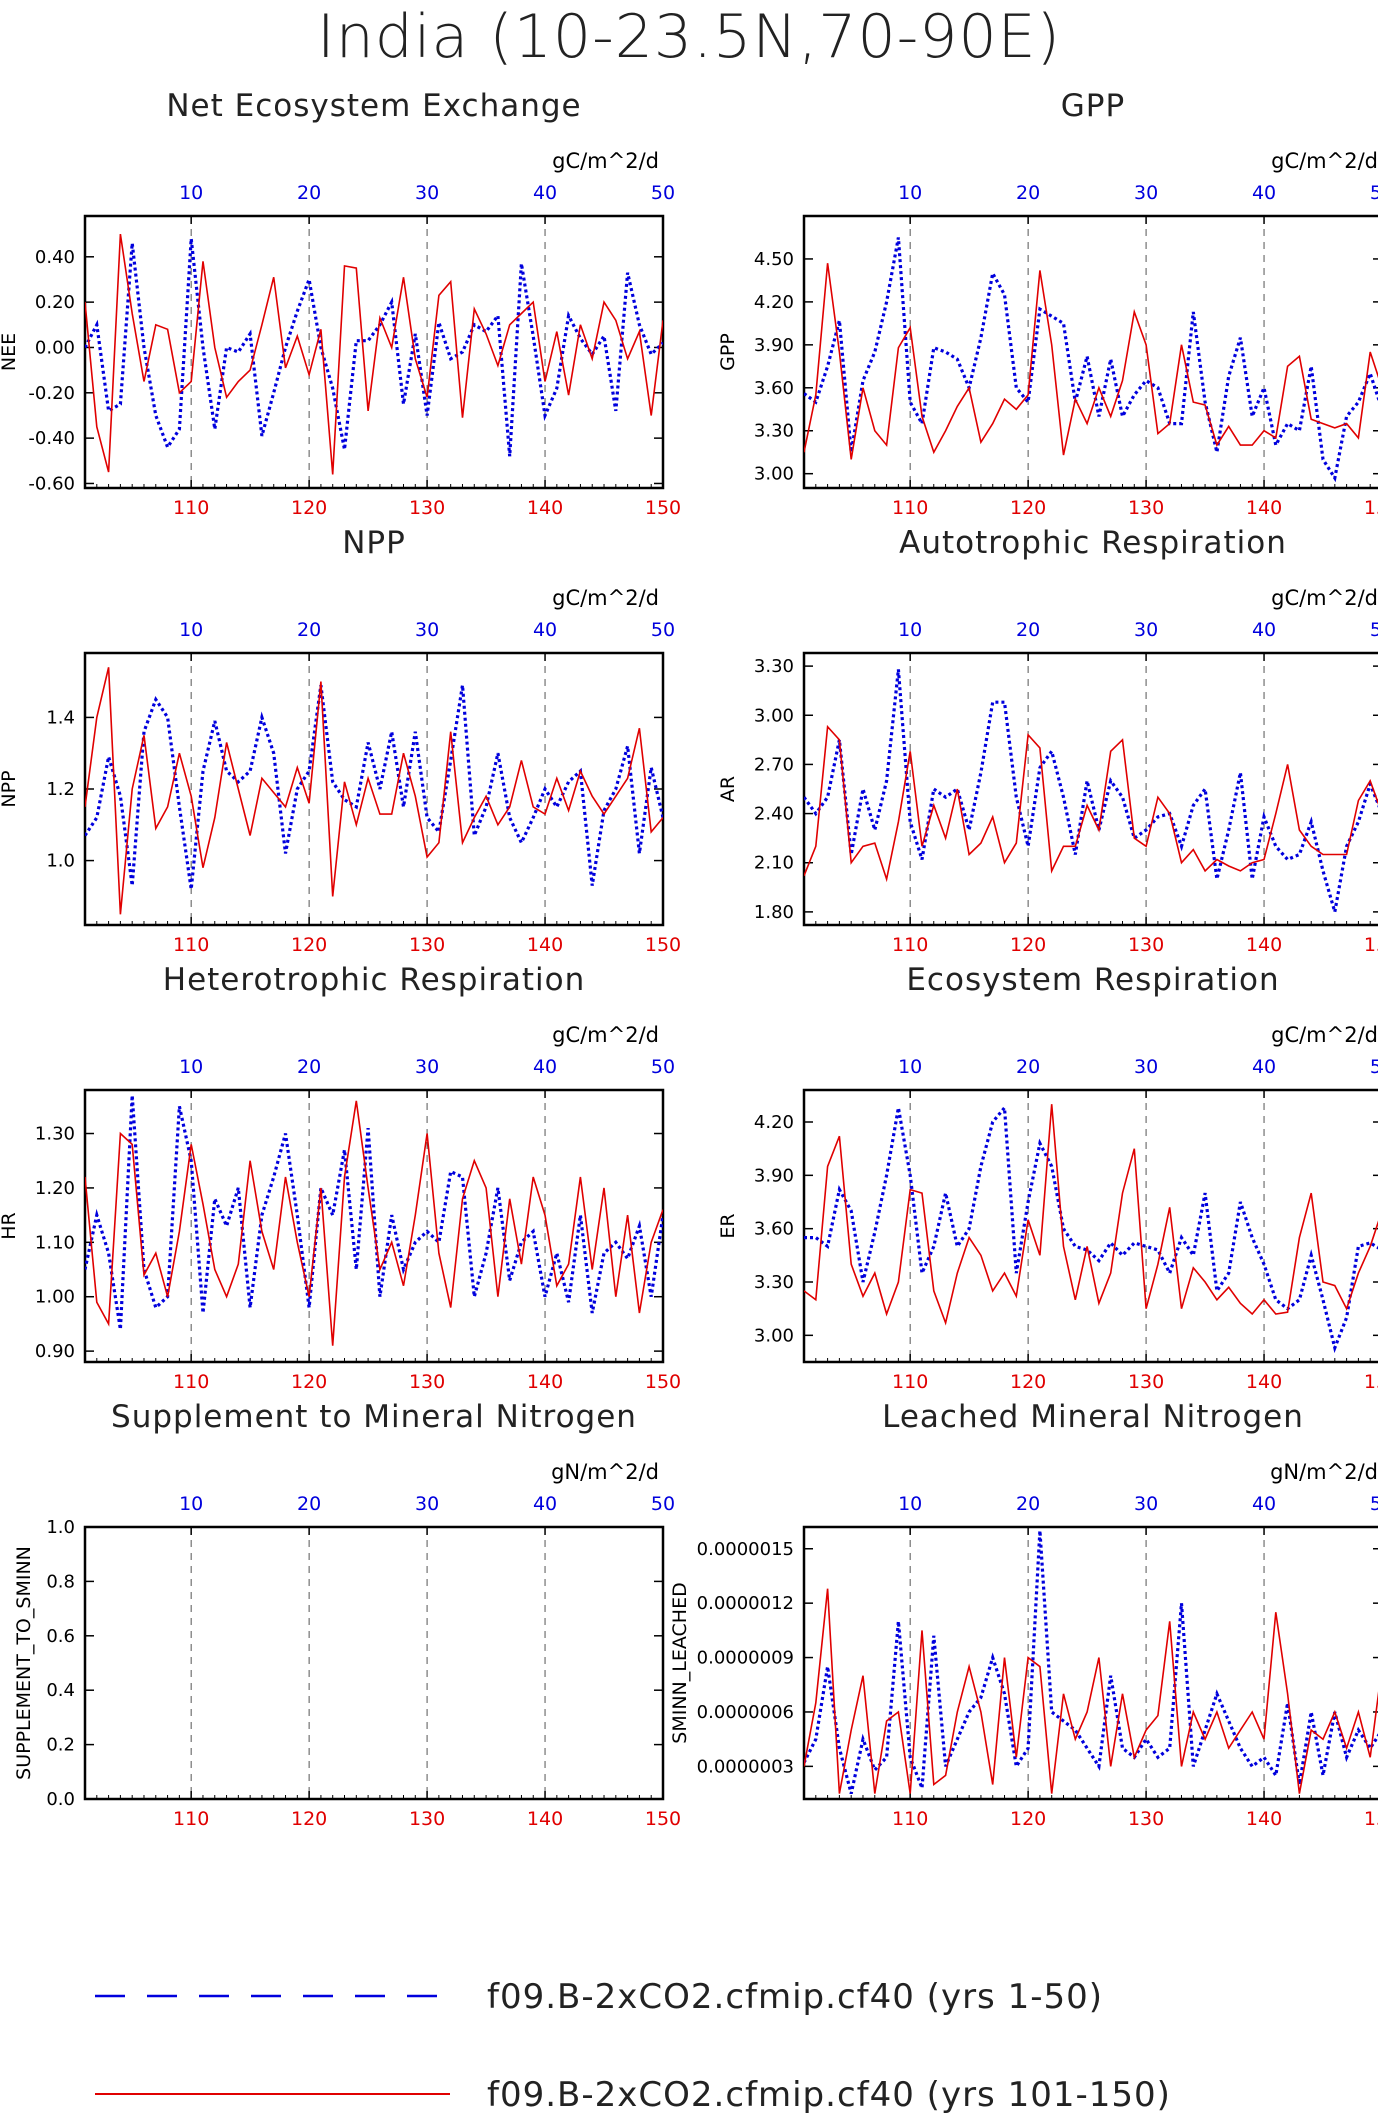  Describe the element at coordinates (55, 1134) in the screenshot. I see `y-tick-label: 1.30` at that location.